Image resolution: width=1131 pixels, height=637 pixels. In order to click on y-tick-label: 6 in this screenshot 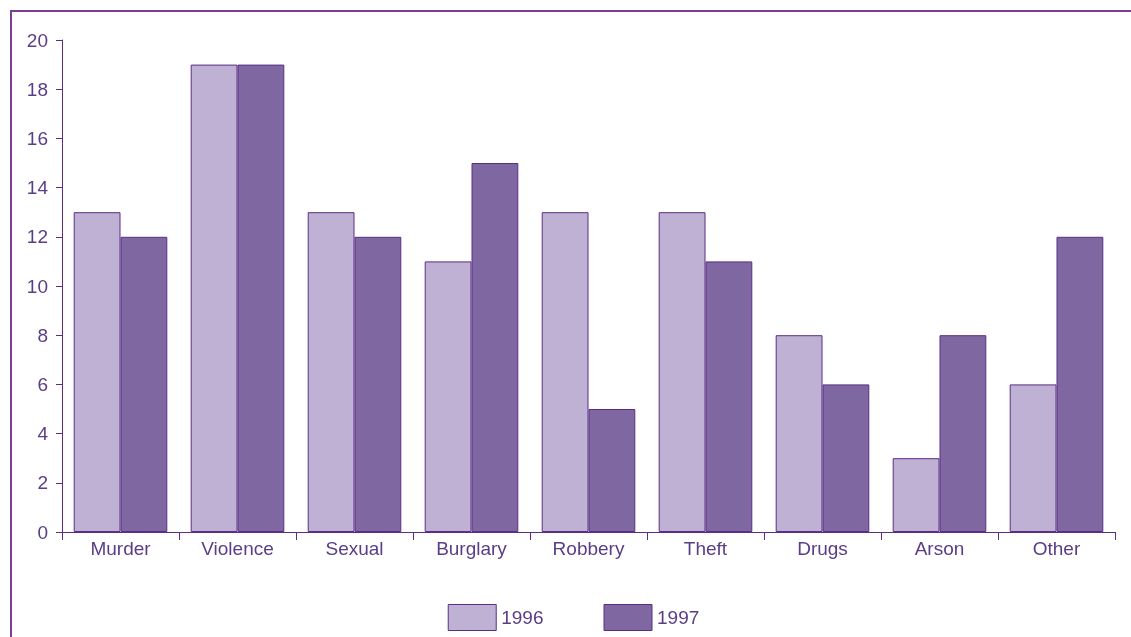, I will do `click(42, 384)`.